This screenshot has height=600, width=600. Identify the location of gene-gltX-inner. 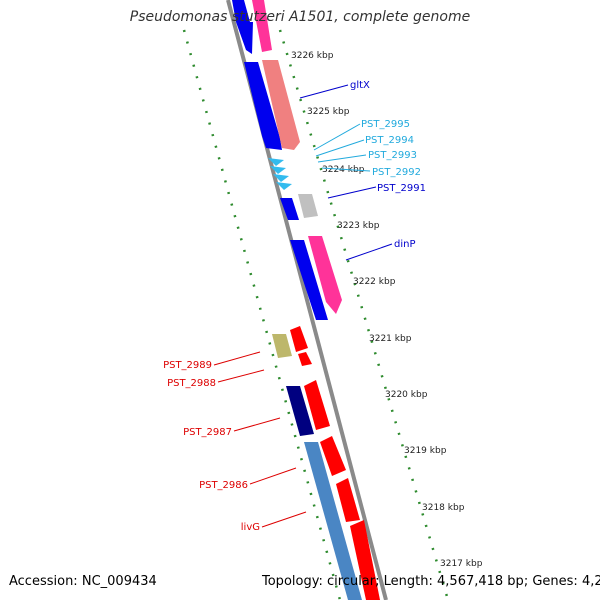
(263, 106).